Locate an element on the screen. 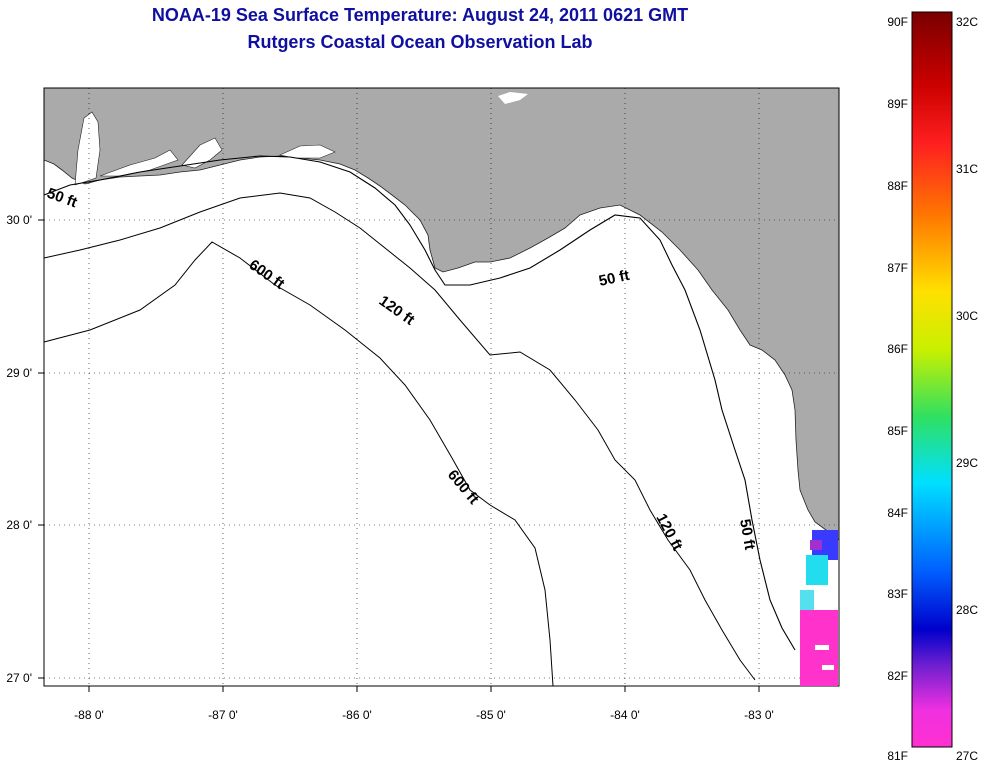 The image size is (992, 770). lat-tick-label: 29 0' is located at coordinates (19, 373).